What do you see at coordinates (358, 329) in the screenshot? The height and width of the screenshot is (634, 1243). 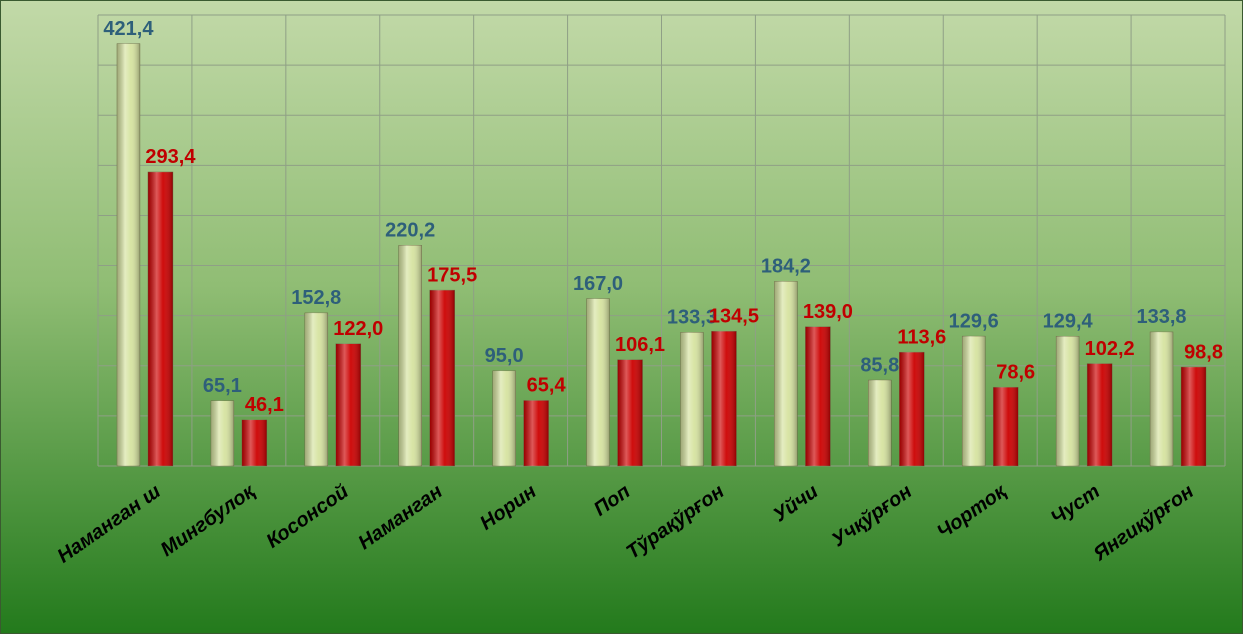 I see `value-label: 122,0` at bounding box center [358, 329].